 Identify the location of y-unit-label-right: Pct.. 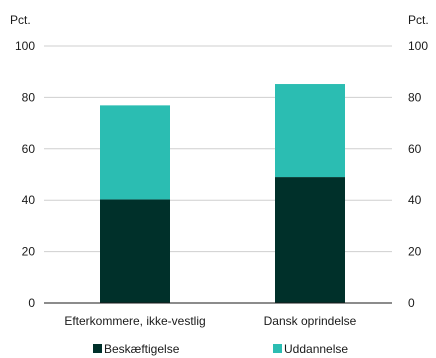
(418, 20).